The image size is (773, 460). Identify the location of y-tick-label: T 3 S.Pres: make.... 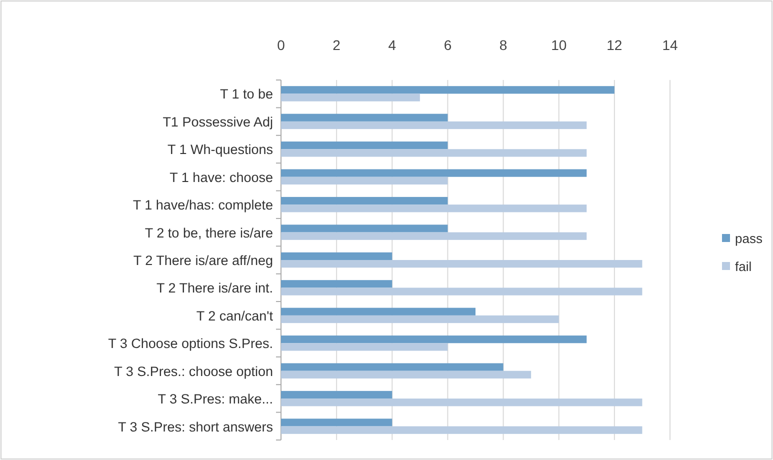
(215, 399).